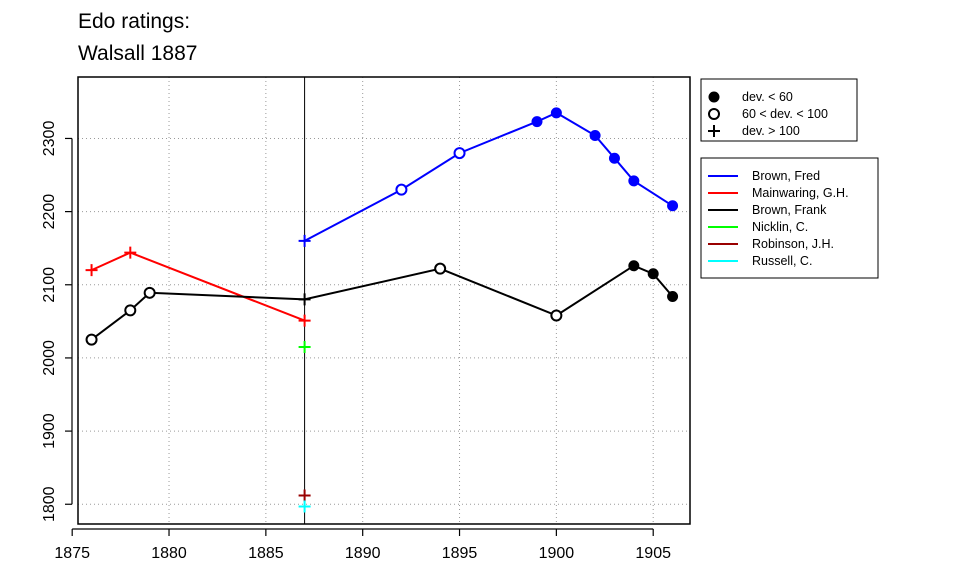  I want to click on x-tick-label-1890: 1890, so click(363, 553).